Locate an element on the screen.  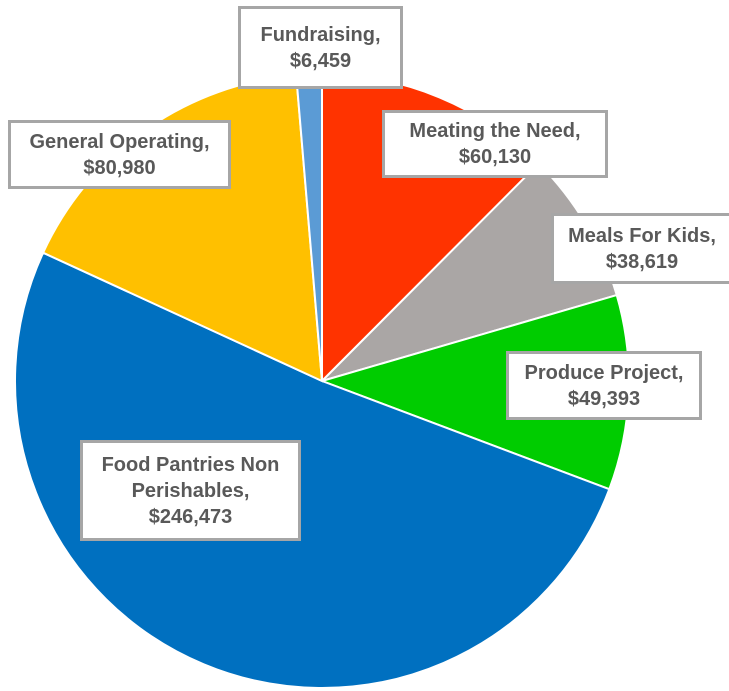
data-label: Food Pantries Non Perishables, $246,473 is located at coordinates (190, 490).